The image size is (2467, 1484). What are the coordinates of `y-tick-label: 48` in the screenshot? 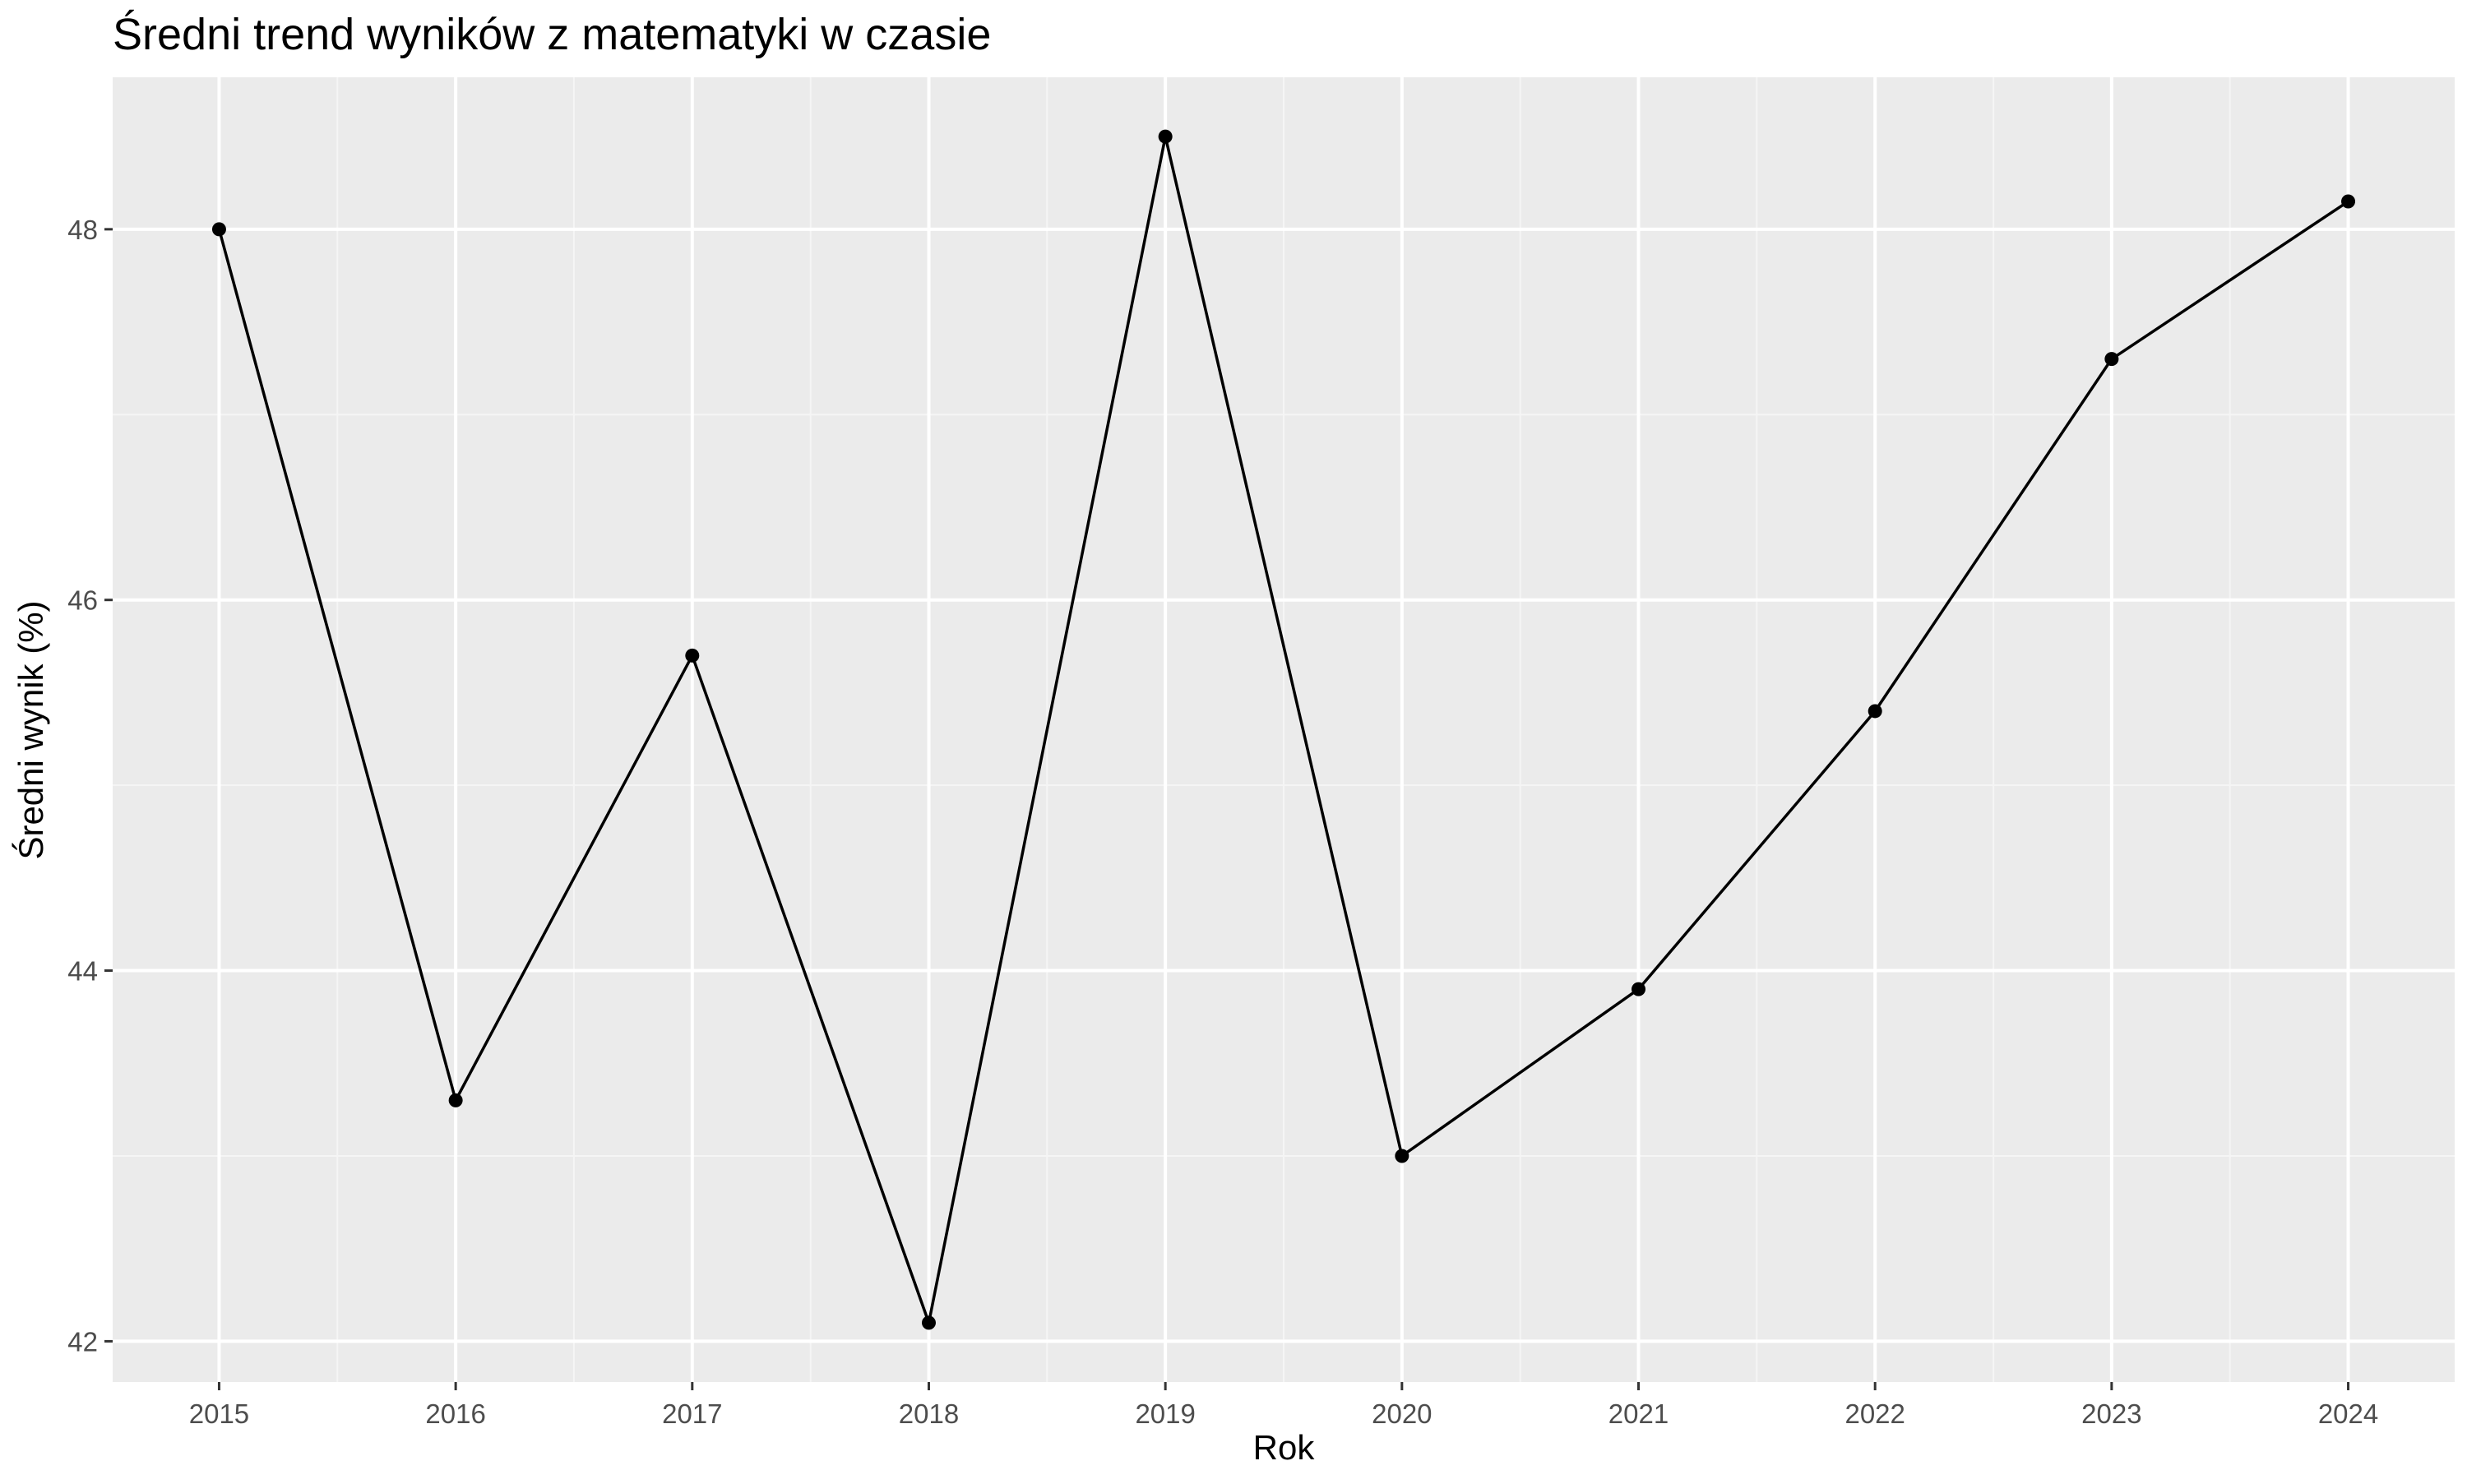 It's located at (82, 230).